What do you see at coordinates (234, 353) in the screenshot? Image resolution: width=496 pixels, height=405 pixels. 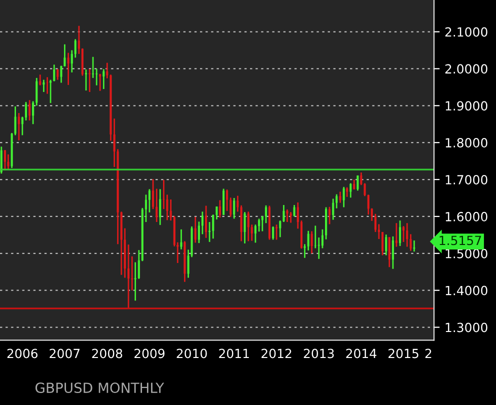 I see `x-tick-label: 2011` at bounding box center [234, 353].